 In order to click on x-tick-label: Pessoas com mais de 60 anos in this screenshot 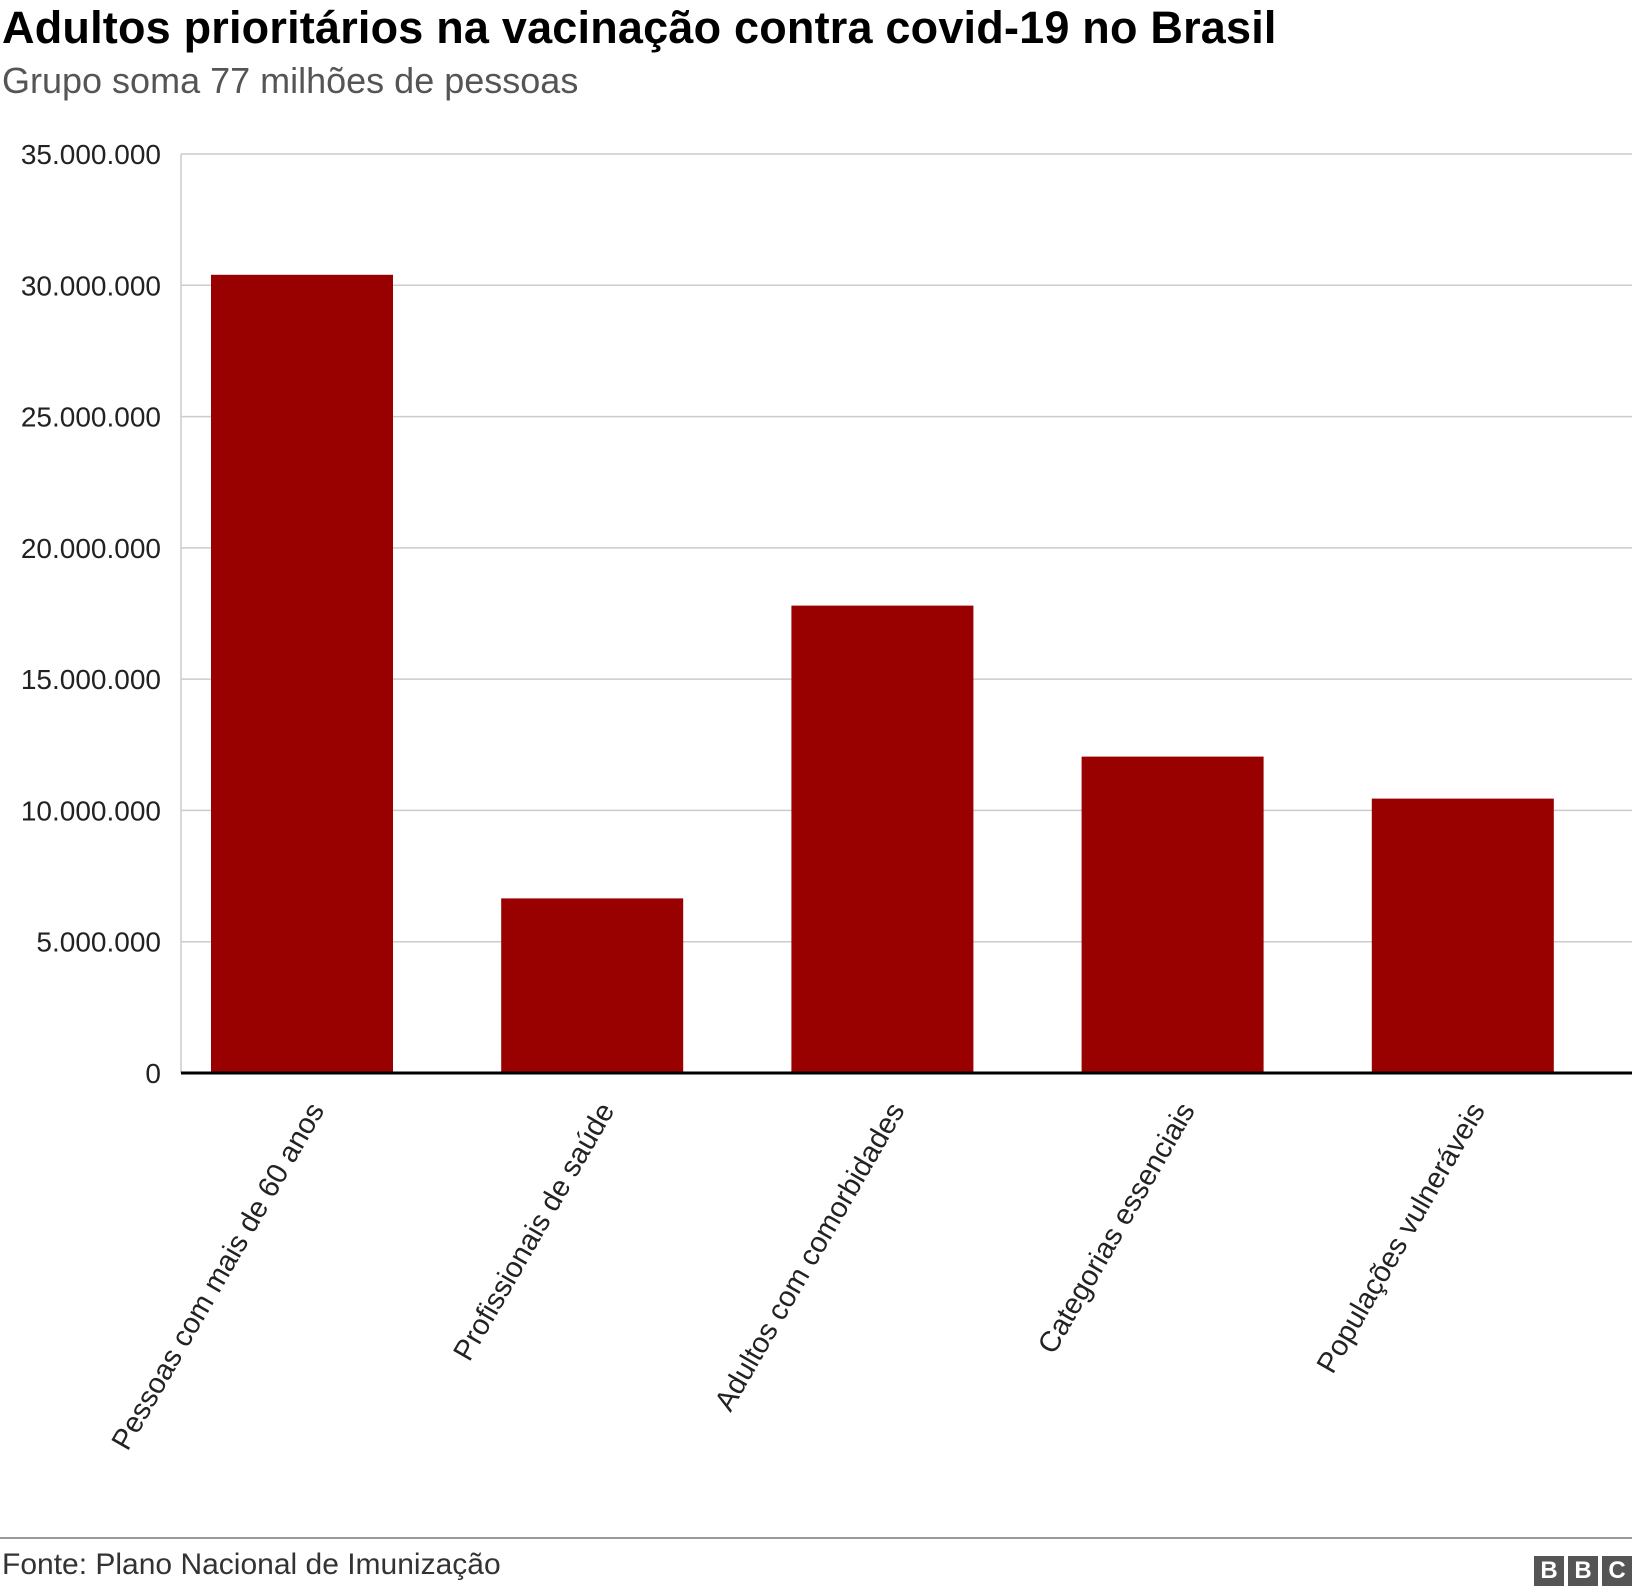, I will do `click(218, 1277)`.